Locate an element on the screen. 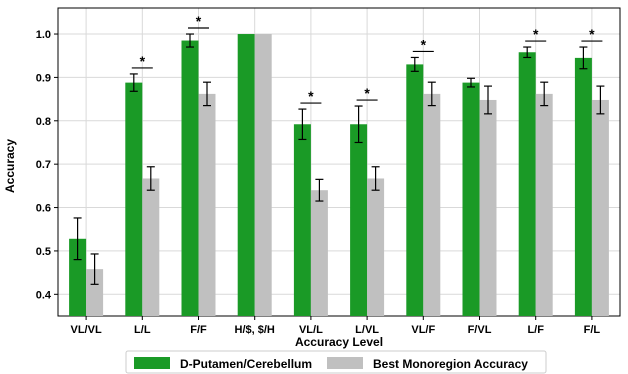 This screenshot has height=374, width=628. x-tick-label: VL/F is located at coordinates (423, 330).